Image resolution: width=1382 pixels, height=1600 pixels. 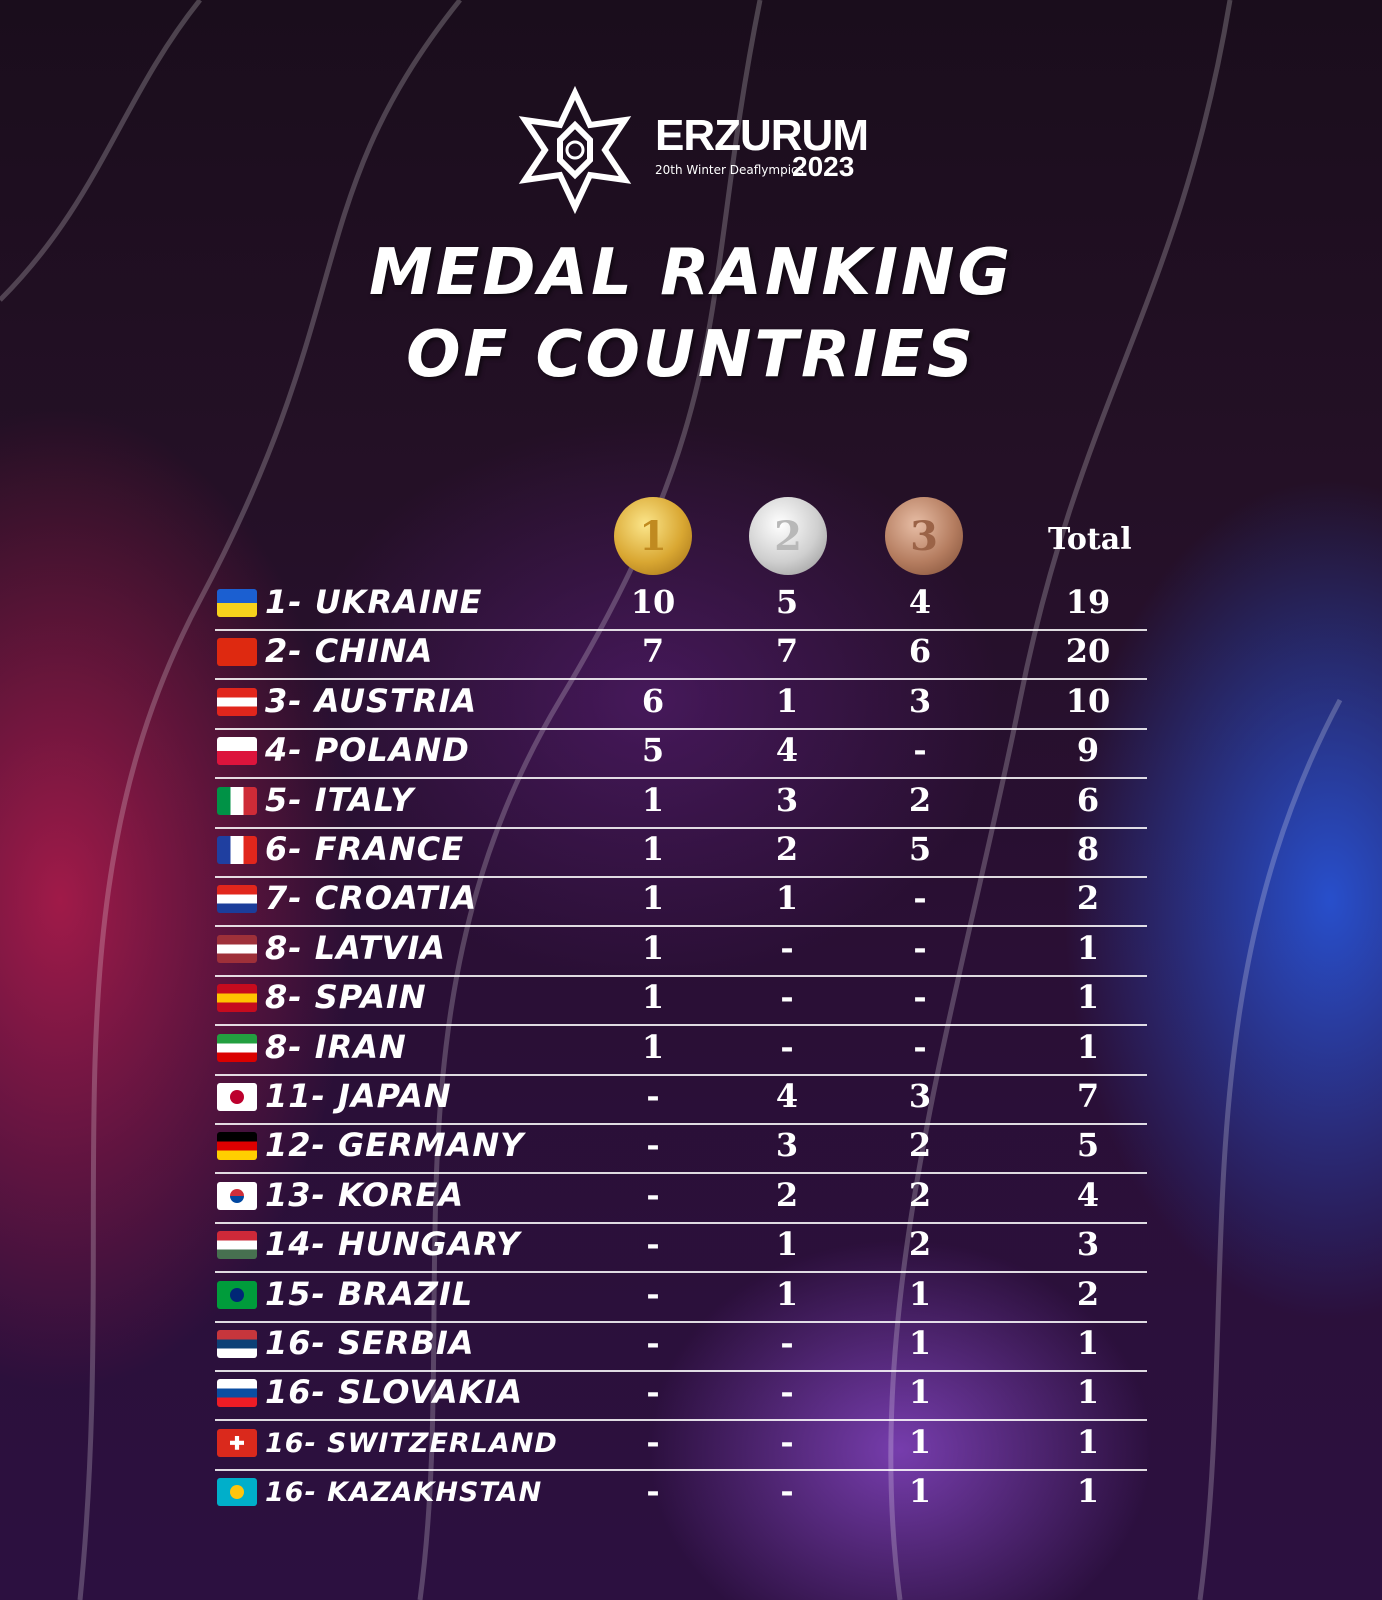 I want to click on bronze-medal-icon: 3, so click(x=924, y=536).